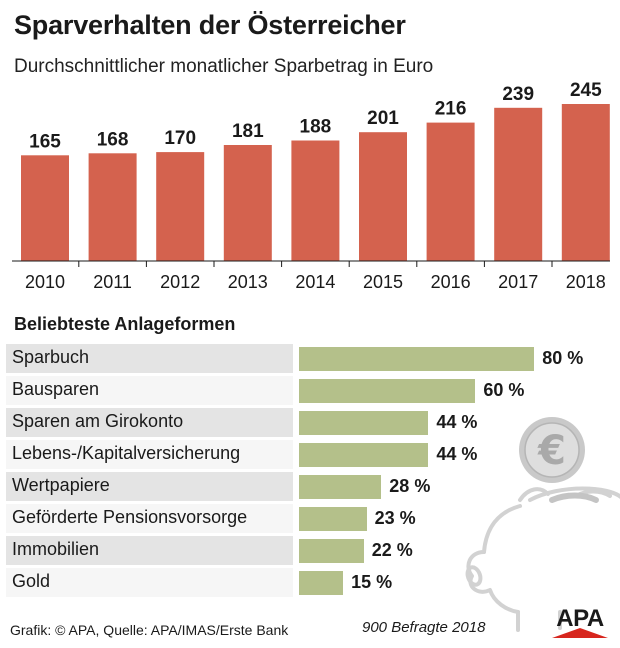 Image resolution: width=620 pixels, height=648 pixels. I want to click on bar-2016, so click(450, 191).